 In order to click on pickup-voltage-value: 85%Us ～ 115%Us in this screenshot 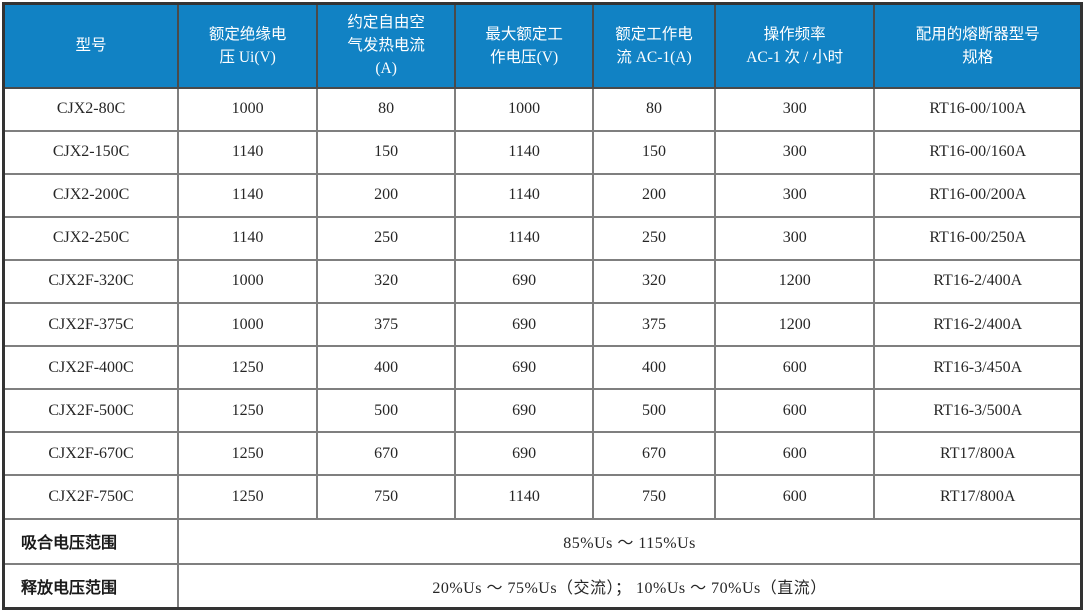, I will do `click(630, 541)`.